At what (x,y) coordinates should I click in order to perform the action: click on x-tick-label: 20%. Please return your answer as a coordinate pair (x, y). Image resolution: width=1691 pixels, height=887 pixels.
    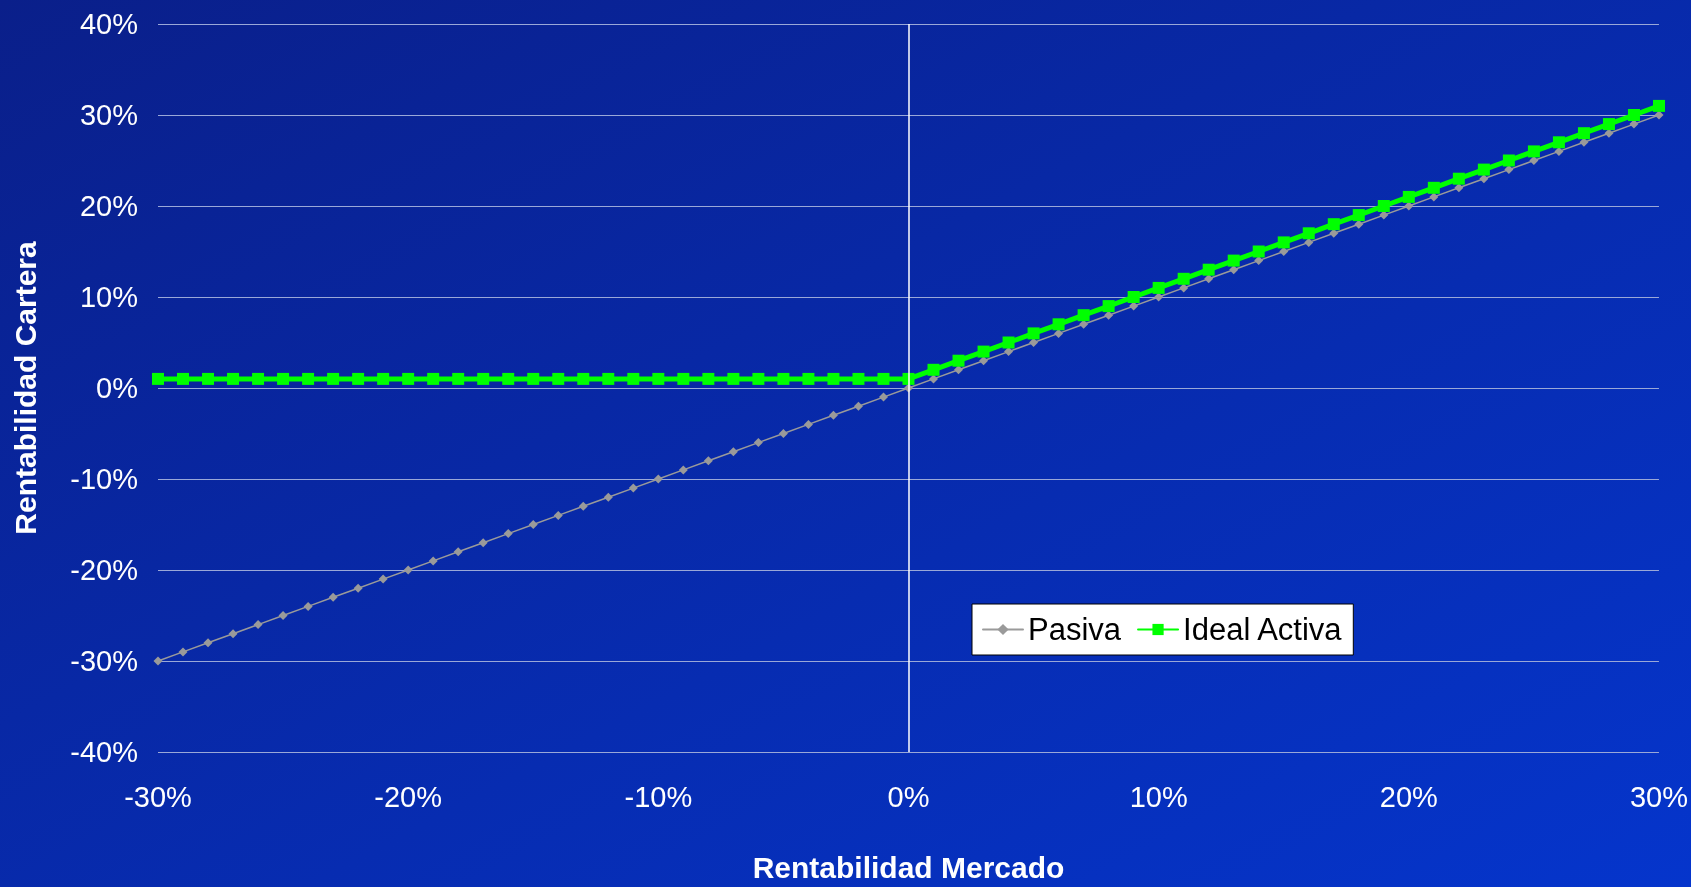
    Looking at the image, I should click on (1408, 796).